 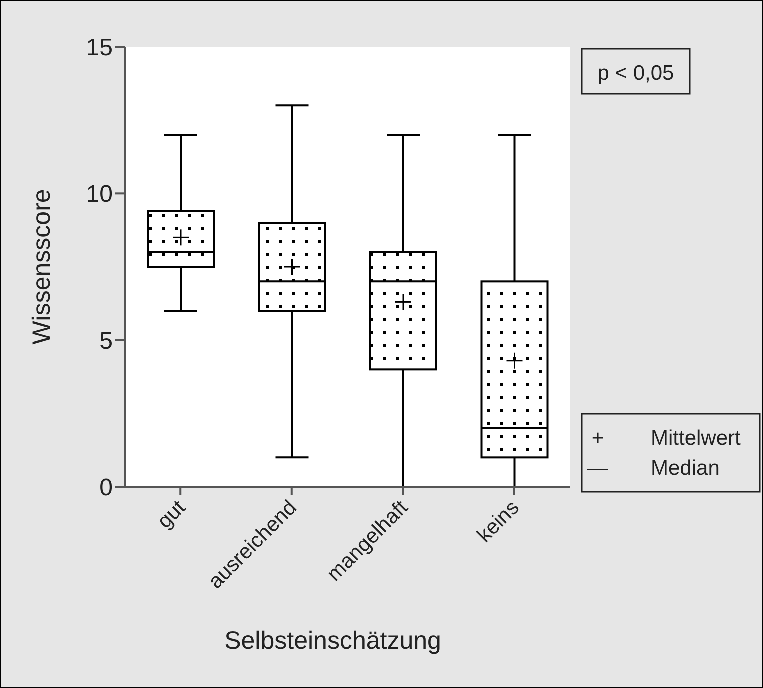 I want to click on y-tick-label: 0, so click(x=106, y=488).